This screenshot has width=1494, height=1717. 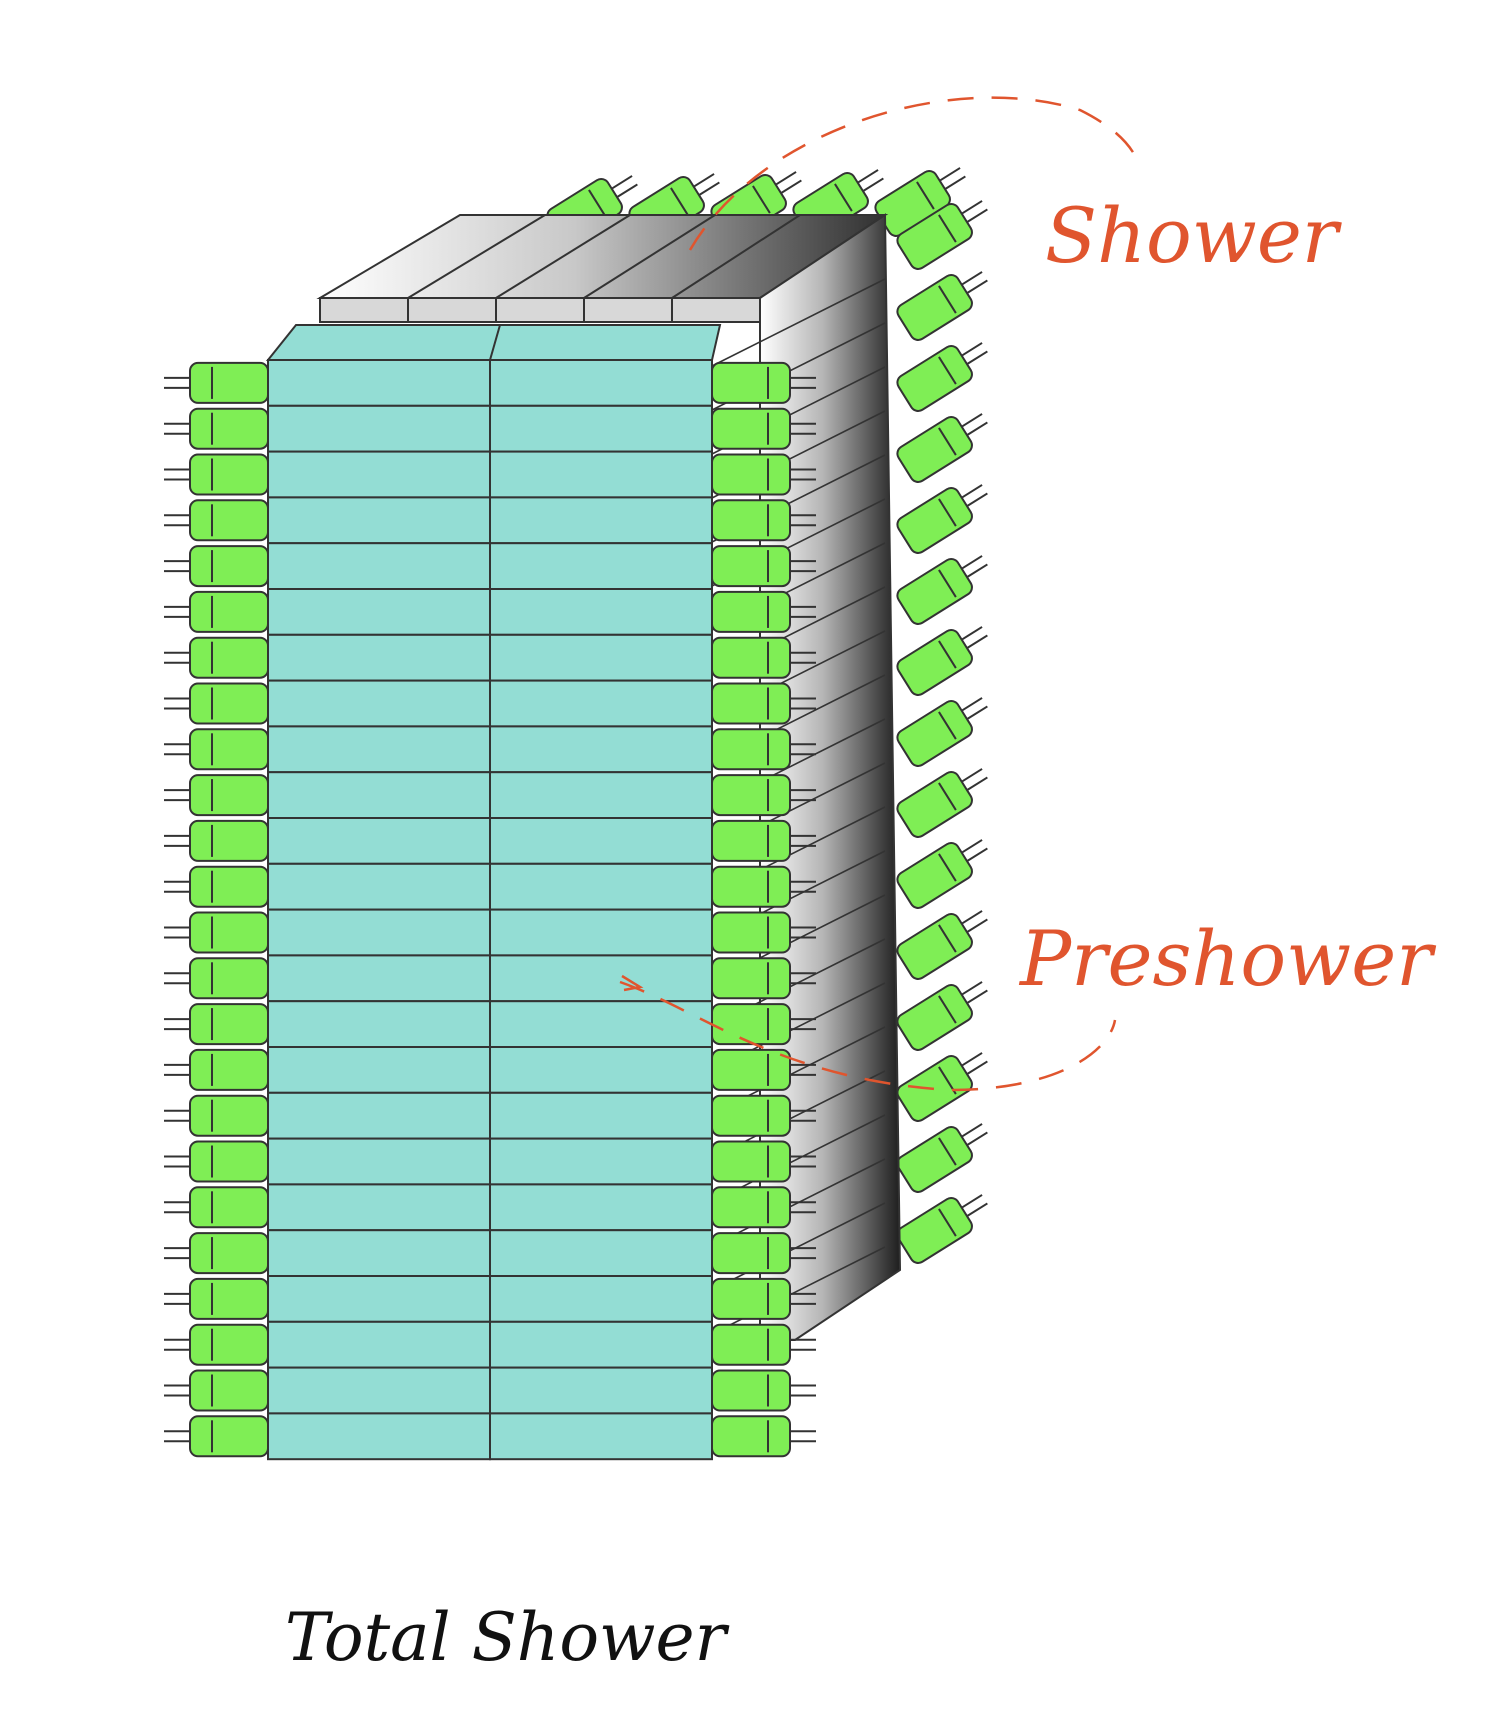 What do you see at coordinates (1194, 235) in the screenshot?
I see `shower-label: Shower` at bounding box center [1194, 235].